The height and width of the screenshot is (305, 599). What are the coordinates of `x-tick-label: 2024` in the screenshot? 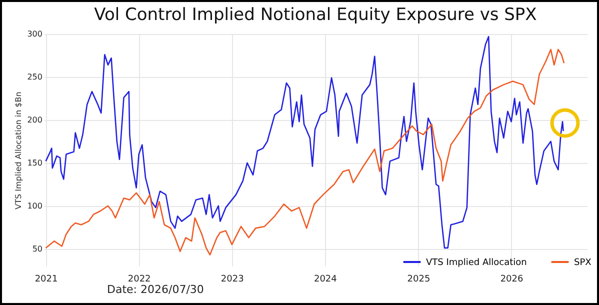 It's located at (326, 279).